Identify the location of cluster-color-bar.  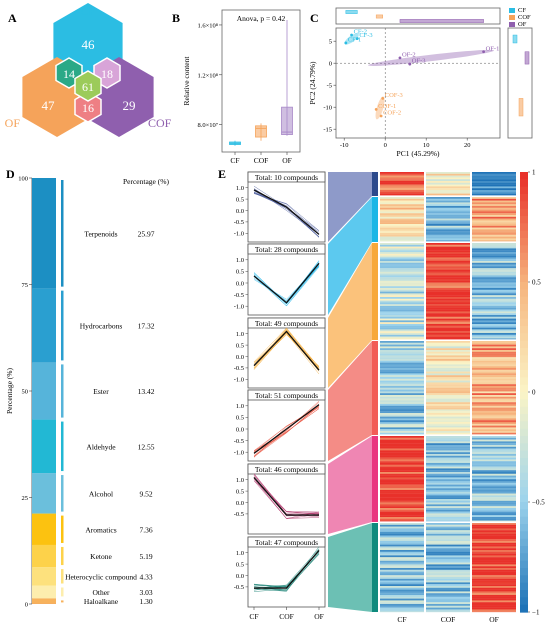
(375, 184).